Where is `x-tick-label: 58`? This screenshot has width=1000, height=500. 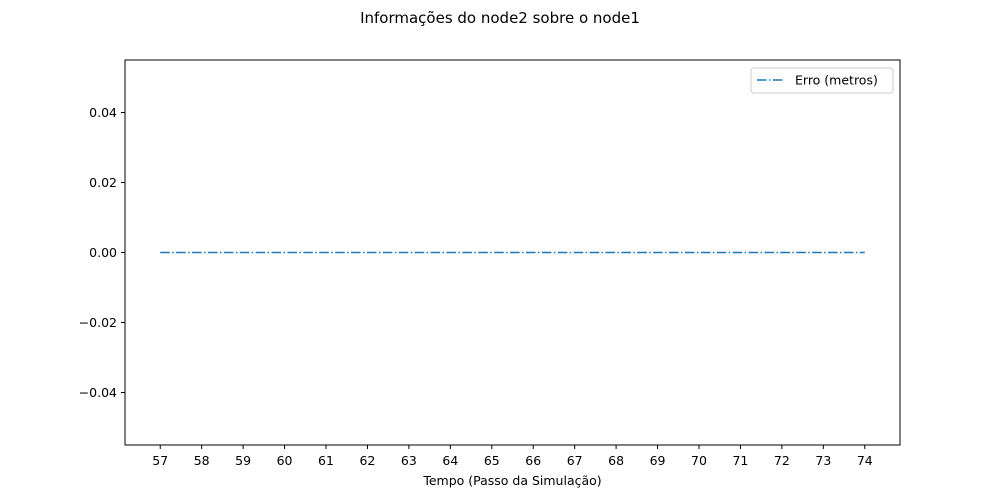 x-tick-label: 58 is located at coordinates (202, 460).